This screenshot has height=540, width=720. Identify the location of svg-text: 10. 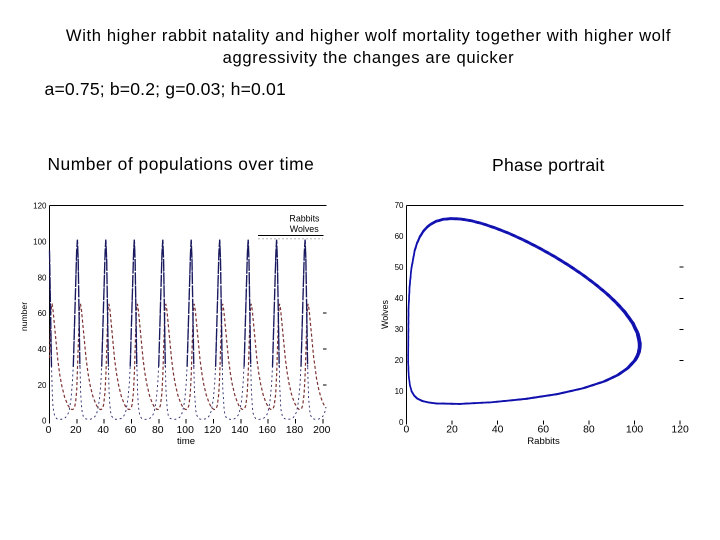
(399, 391).